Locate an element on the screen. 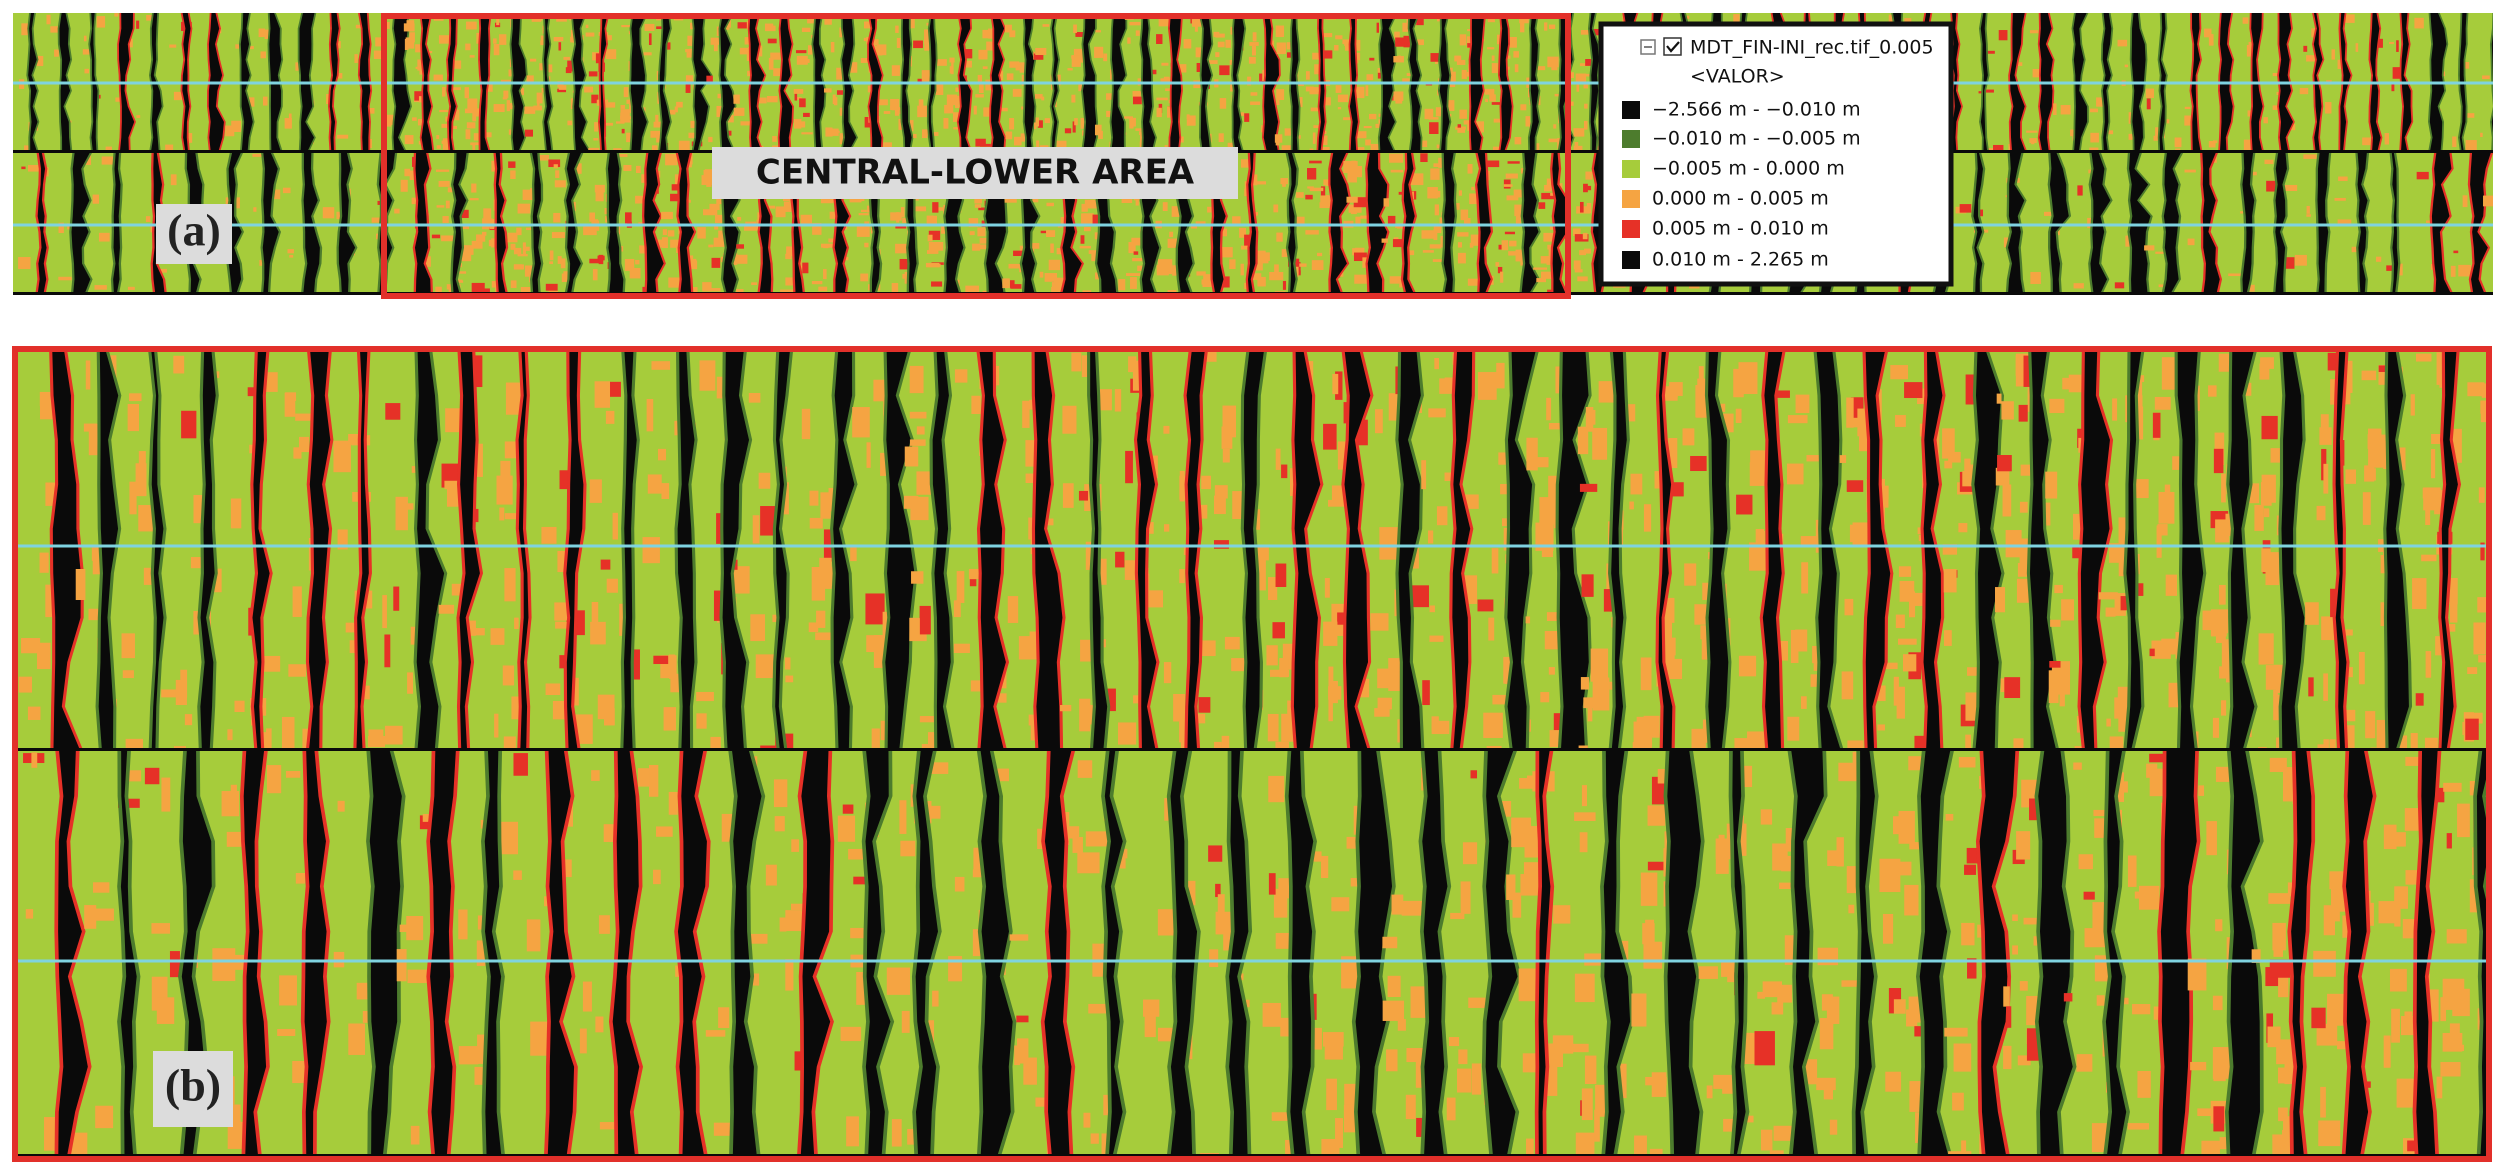 The image size is (2498, 1175). panel-label-bg is located at coordinates (194, 234).